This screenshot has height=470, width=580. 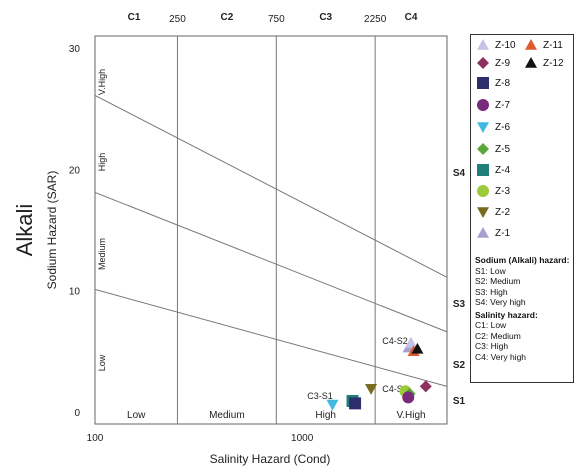 I want to click on legend-item-z-11: Z-11, so click(x=543, y=45).